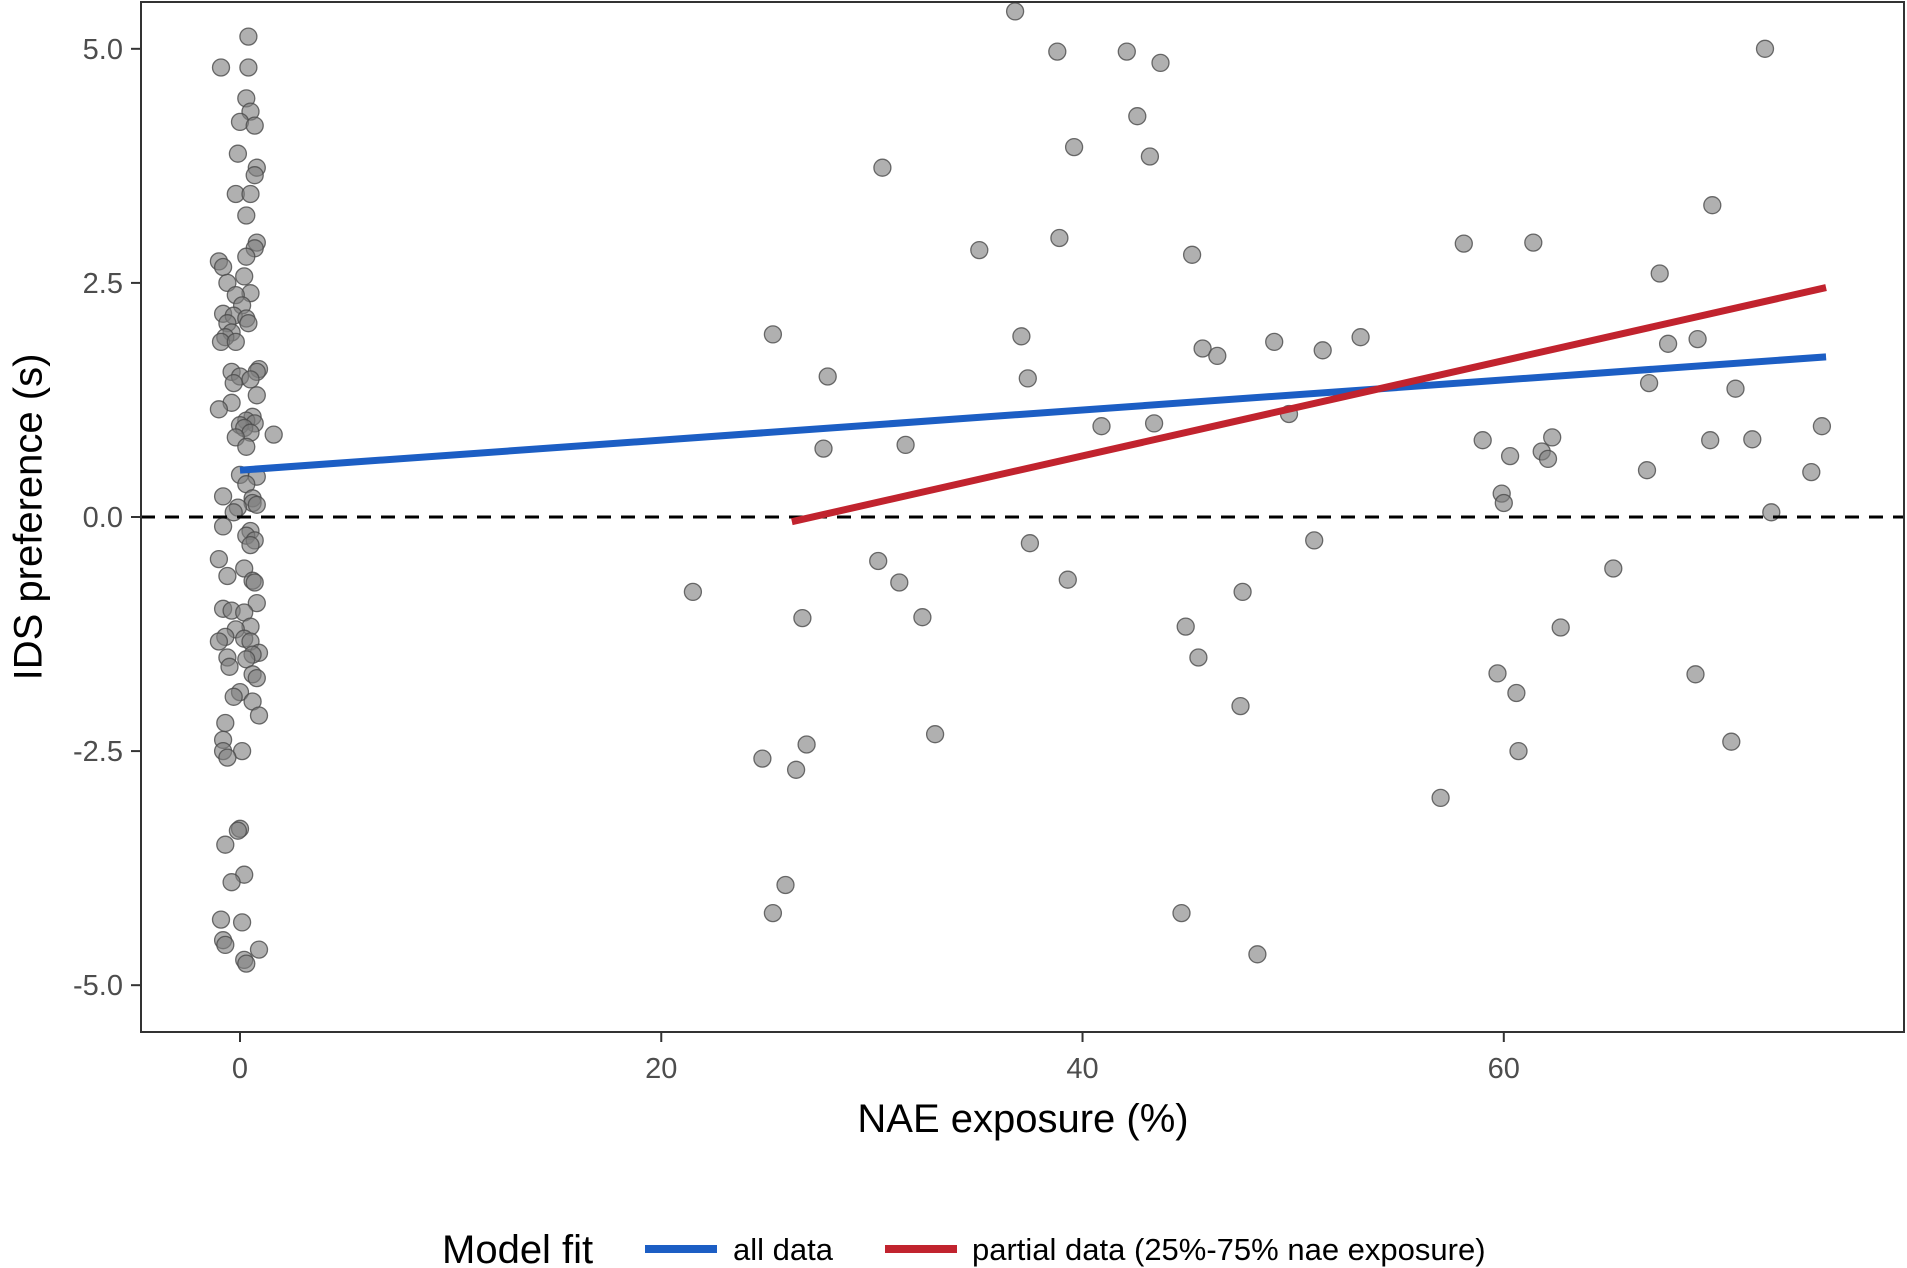 The width and height of the screenshot is (1907, 1268). What do you see at coordinates (876, 1058) in the screenshot?
I see `x-axis: 0 20 40 60` at bounding box center [876, 1058].